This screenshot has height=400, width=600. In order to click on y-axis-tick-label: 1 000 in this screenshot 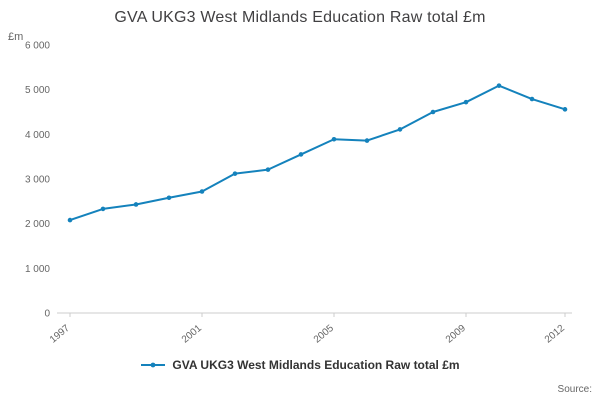, I will do `click(37, 269)`.